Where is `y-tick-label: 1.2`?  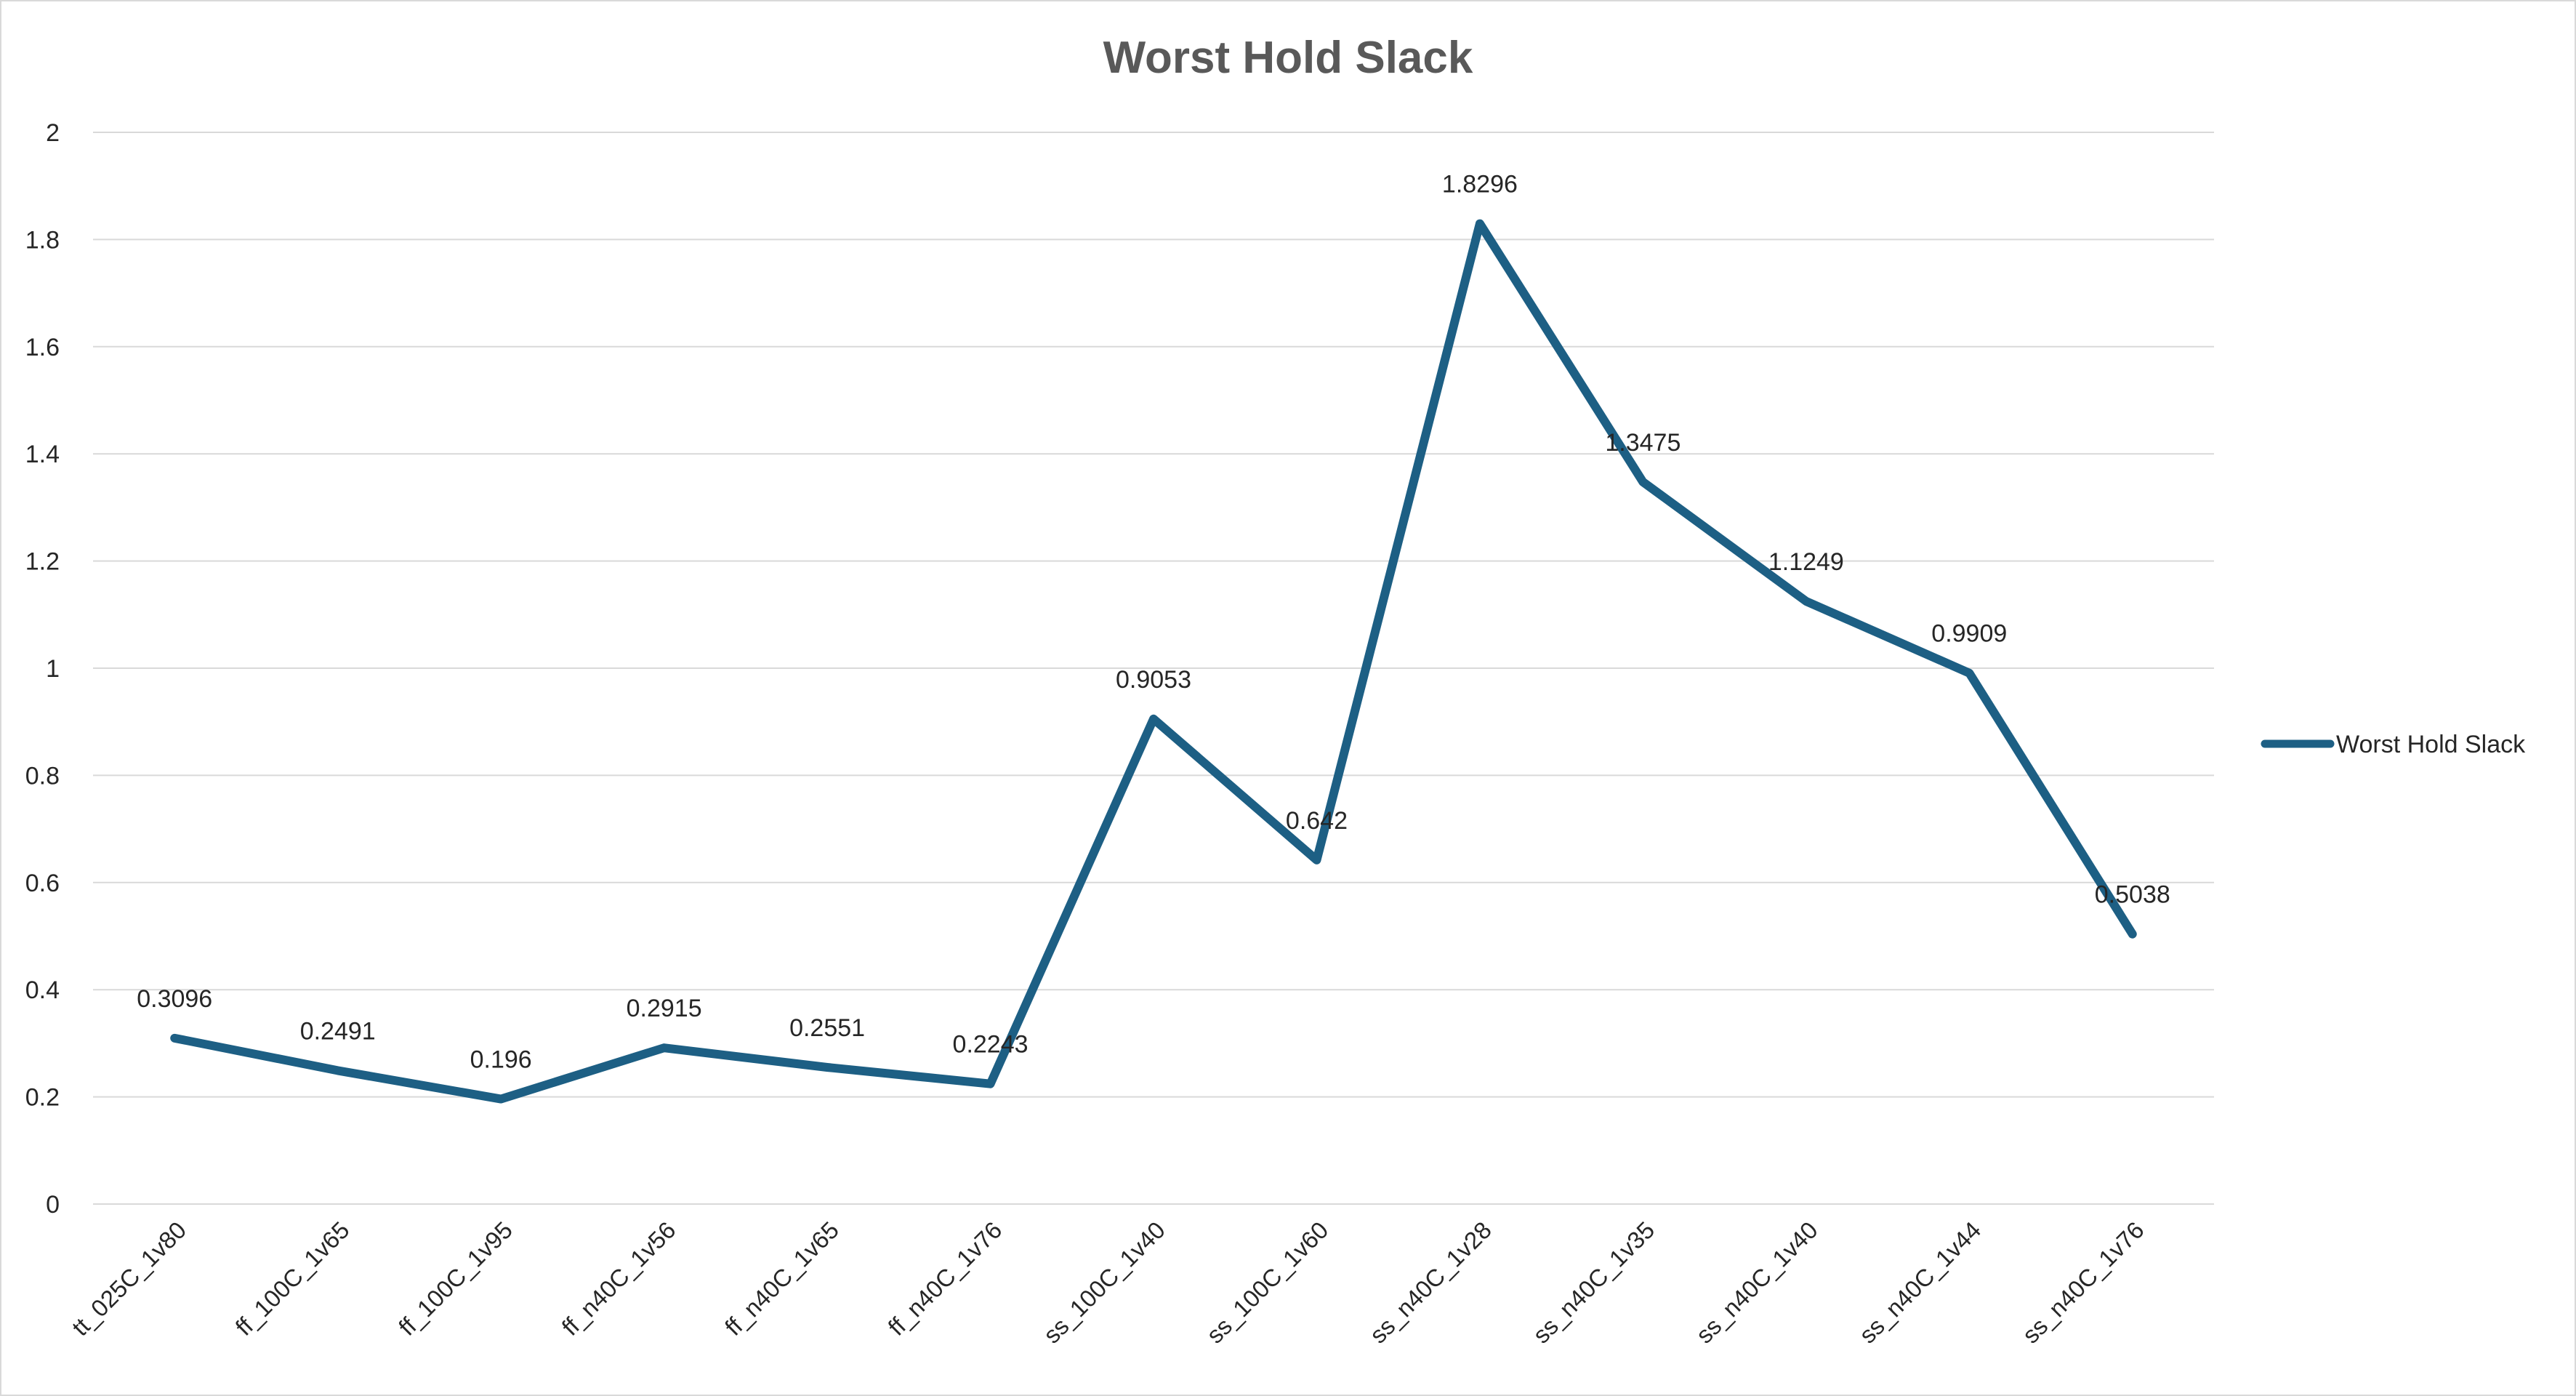 y-tick-label: 1.2 is located at coordinates (42, 562).